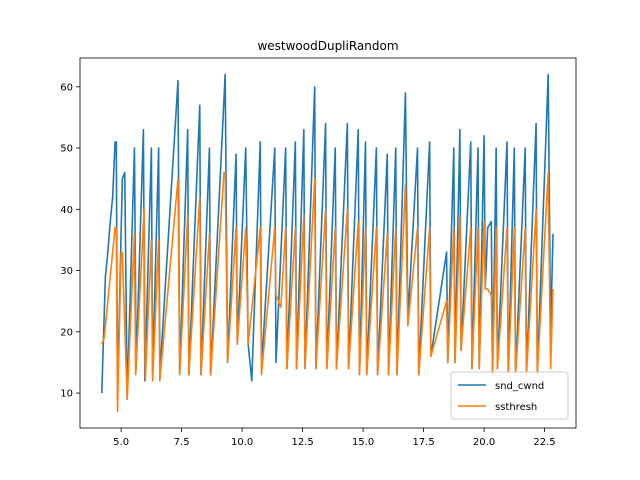 The image size is (640, 480). I want to click on x-tick-label: 22.5, so click(544, 442).